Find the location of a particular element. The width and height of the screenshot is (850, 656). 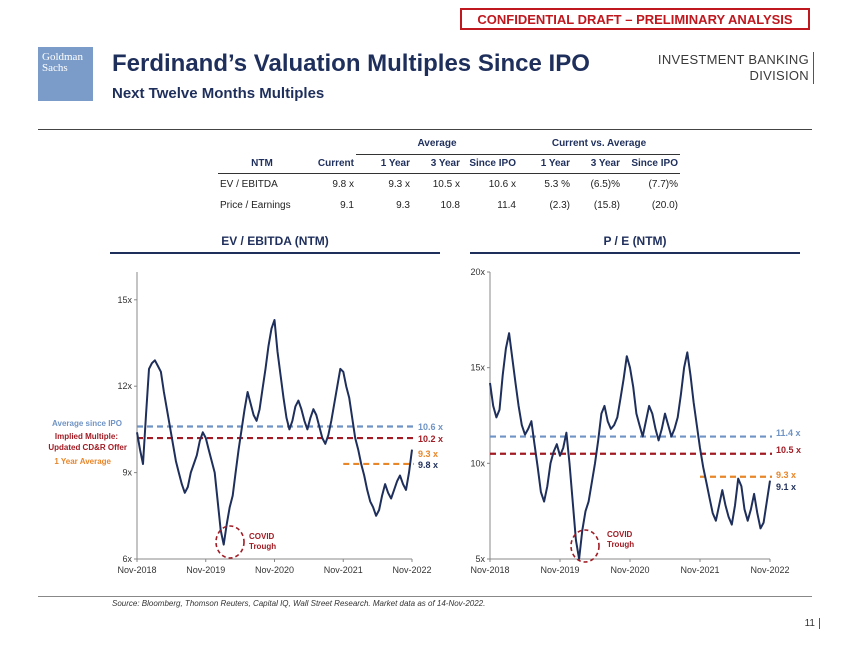

y-tick-label: 20x is located at coordinates (477, 272).